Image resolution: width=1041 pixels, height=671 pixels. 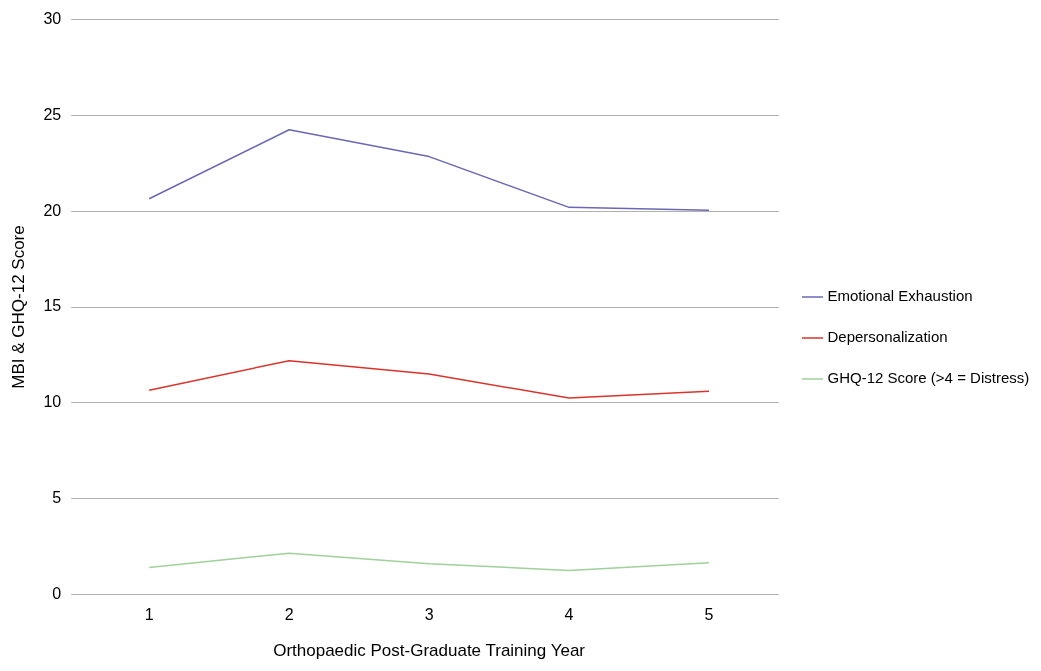 What do you see at coordinates (900, 296) in the screenshot?
I see `legend-label: Emotional Exhaustion` at bounding box center [900, 296].